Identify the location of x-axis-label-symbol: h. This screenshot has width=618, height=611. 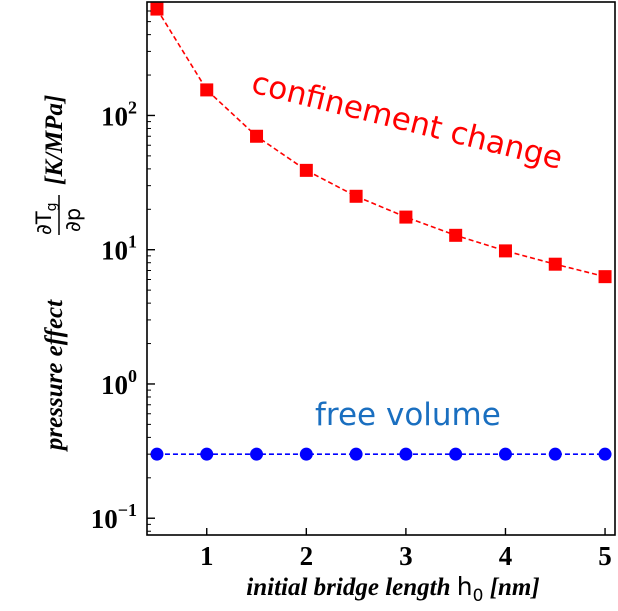
(465, 586).